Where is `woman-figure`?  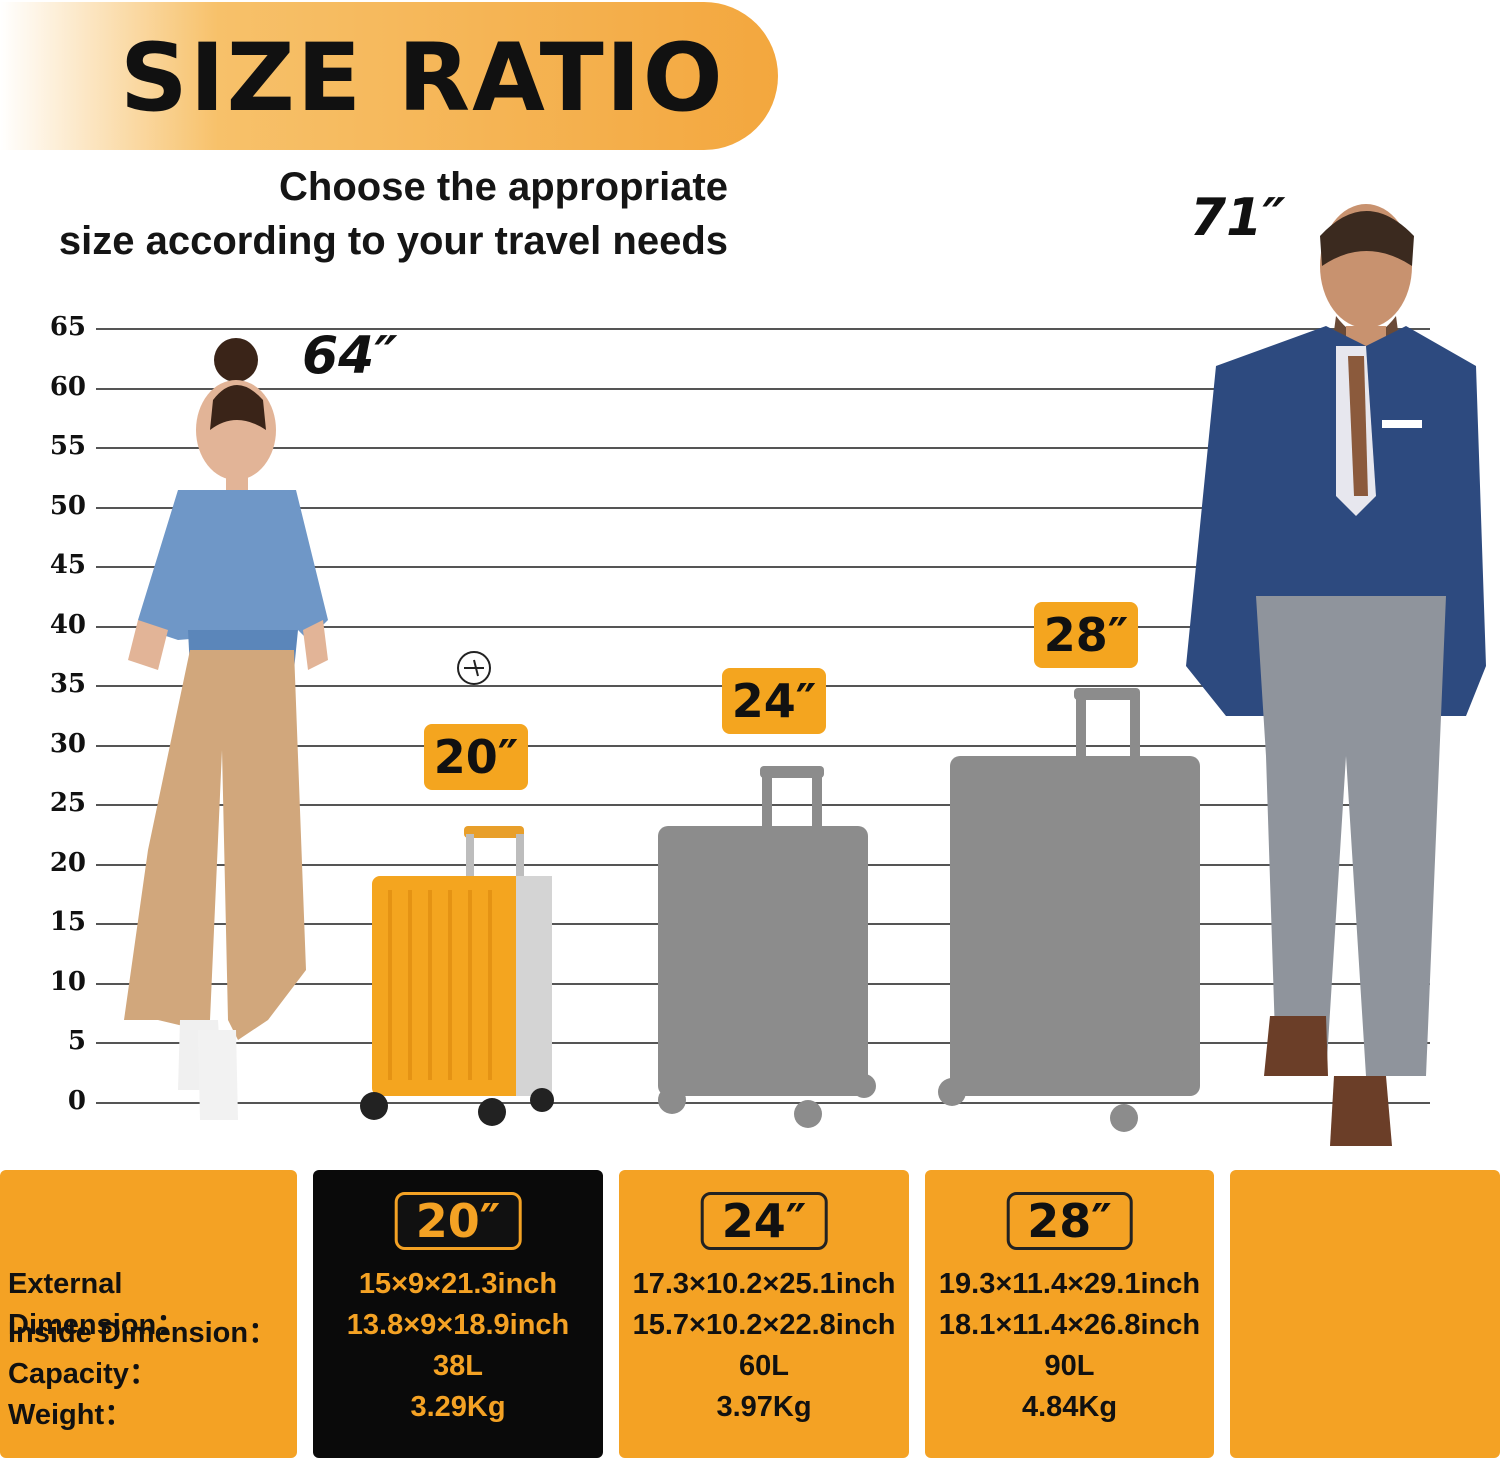
woman-figure is located at coordinates (226, 729).